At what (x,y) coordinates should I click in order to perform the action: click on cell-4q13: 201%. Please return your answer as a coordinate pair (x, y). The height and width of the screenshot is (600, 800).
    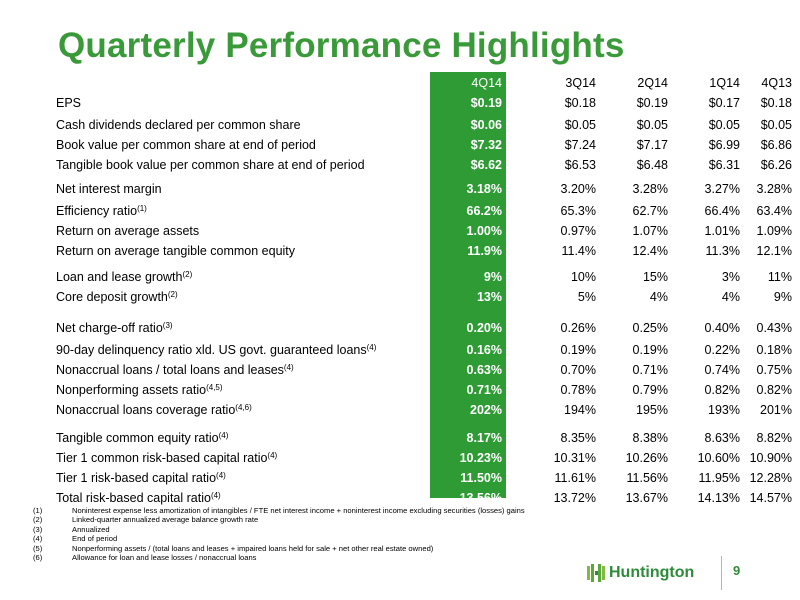
    Looking at the image, I should click on (776, 410).